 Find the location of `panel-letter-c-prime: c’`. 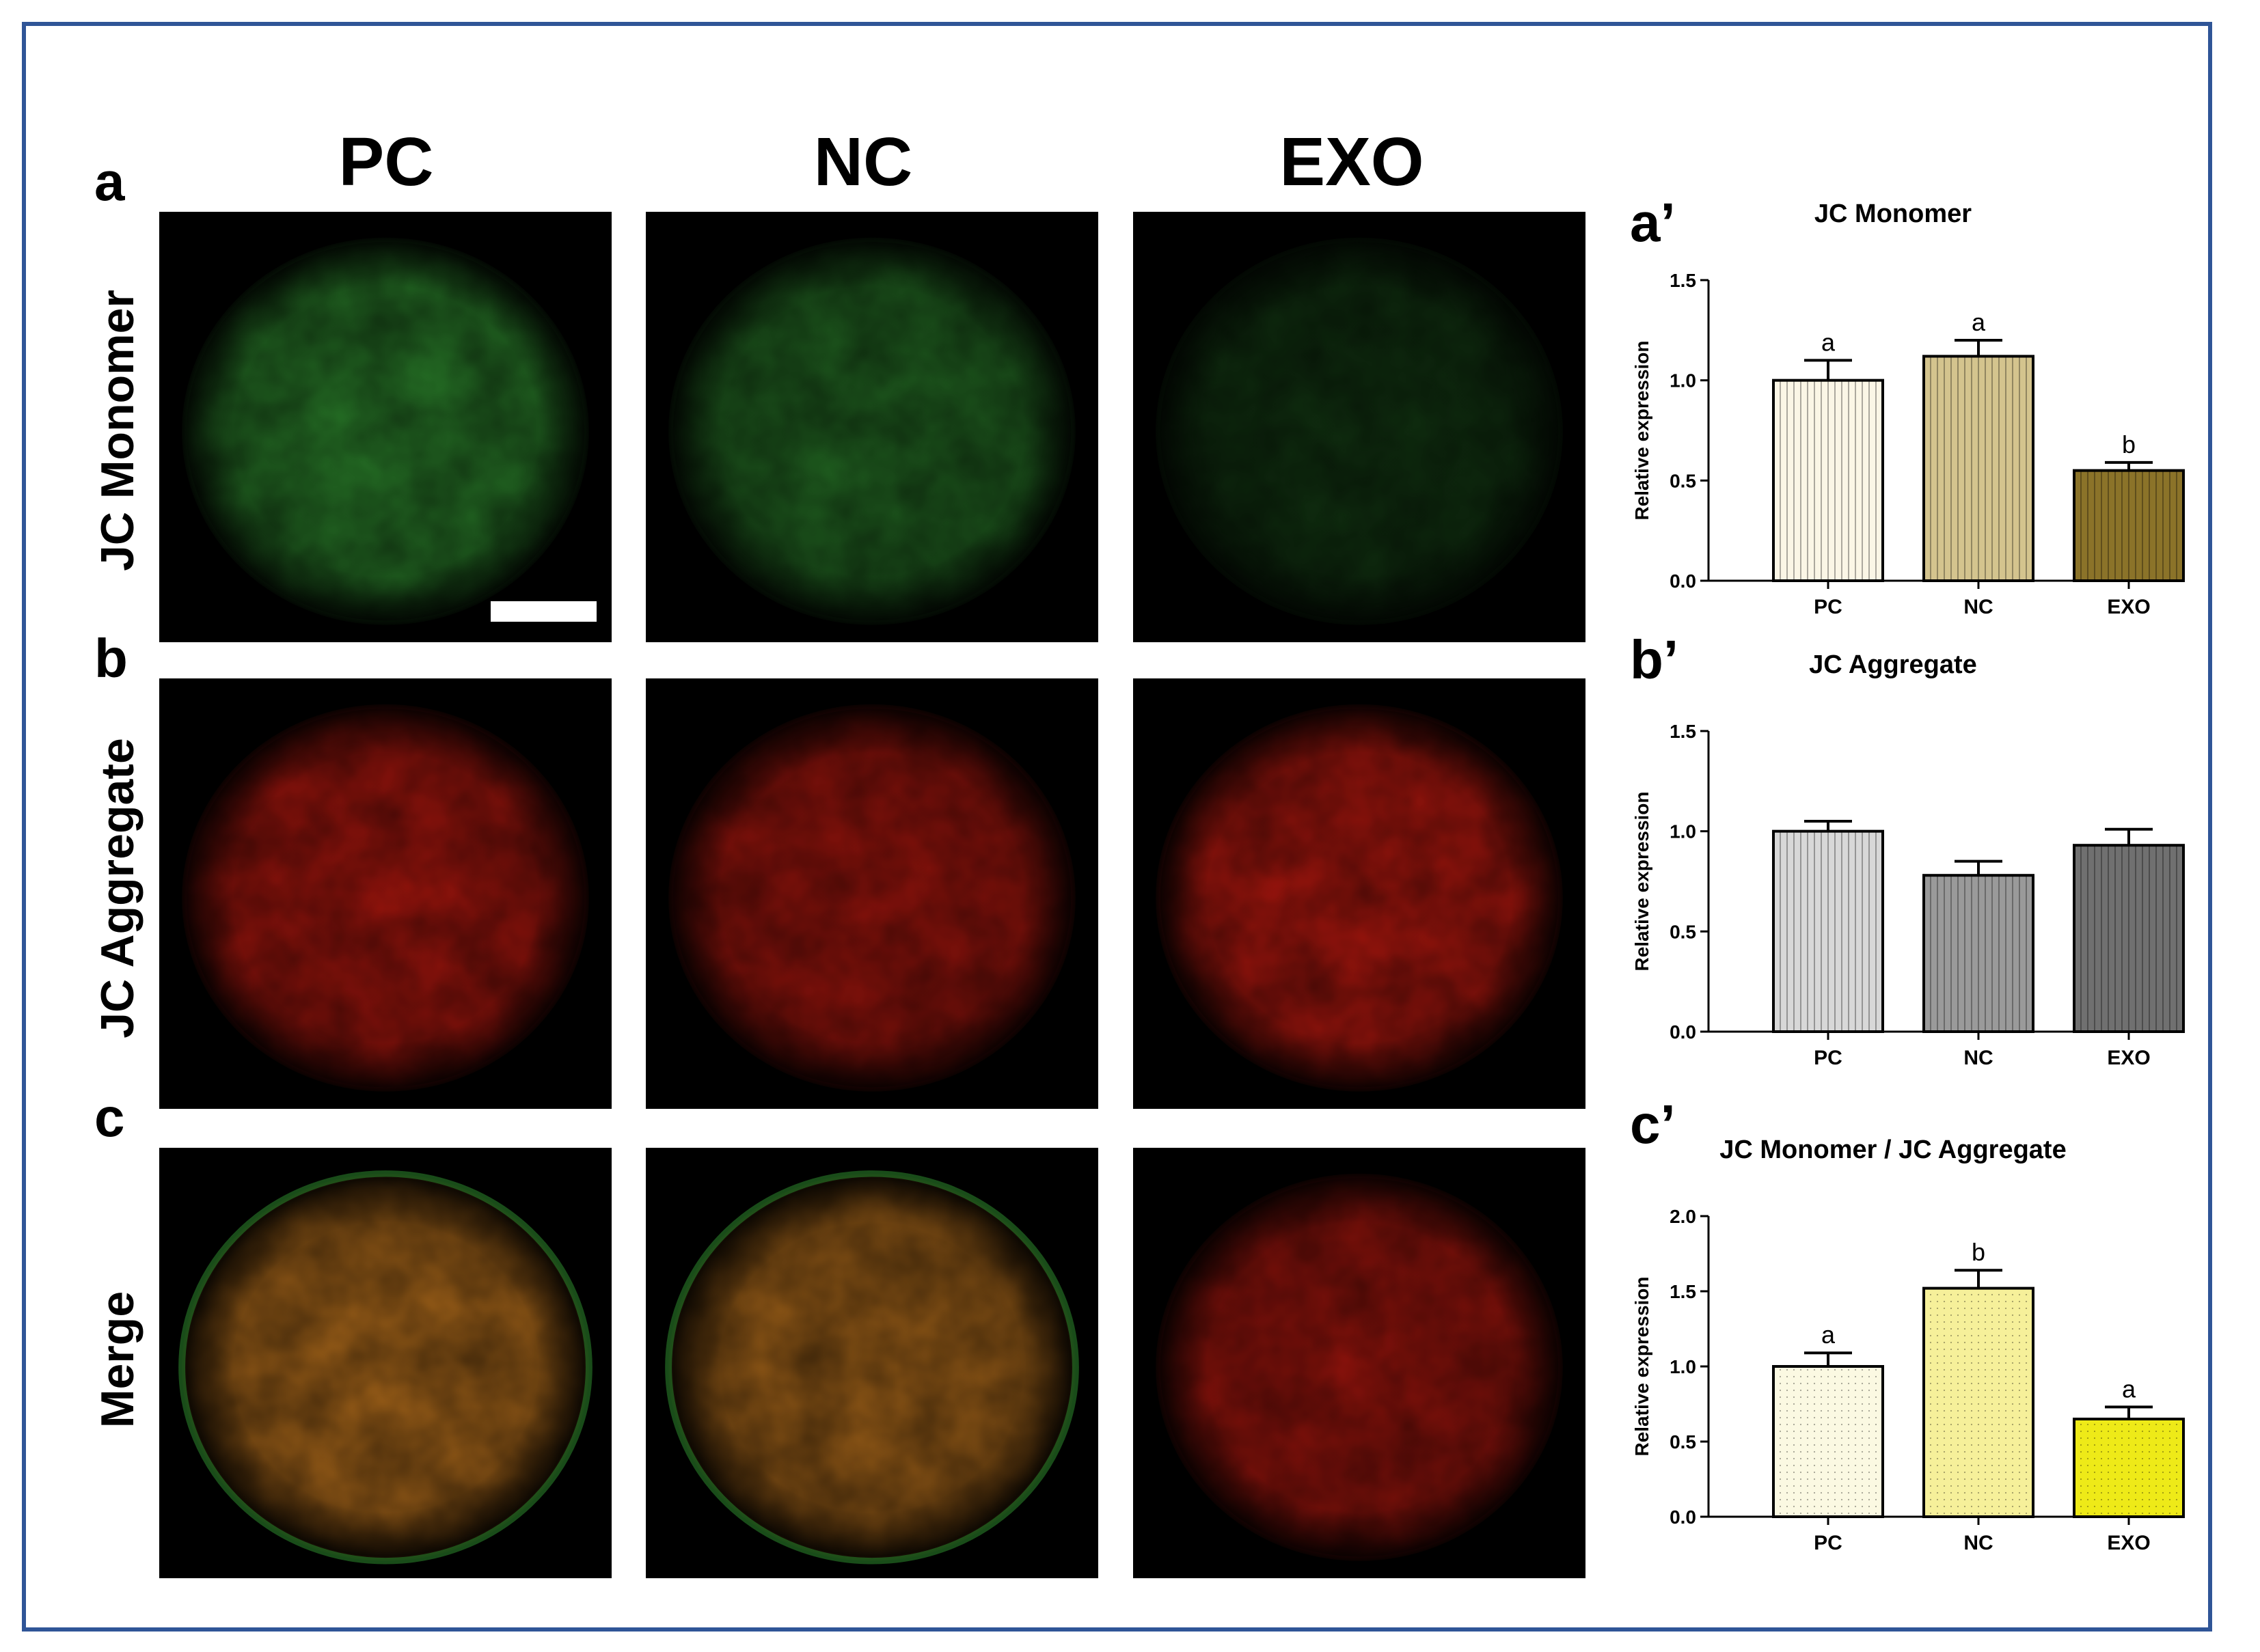

panel-letter-c-prime: c’ is located at coordinates (1653, 1124).